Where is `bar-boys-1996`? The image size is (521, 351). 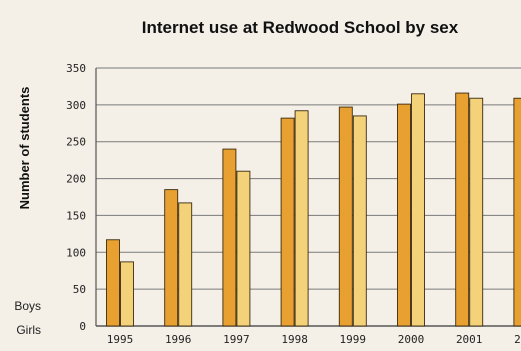
bar-boys-1996 is located at coordinates (171, 258).